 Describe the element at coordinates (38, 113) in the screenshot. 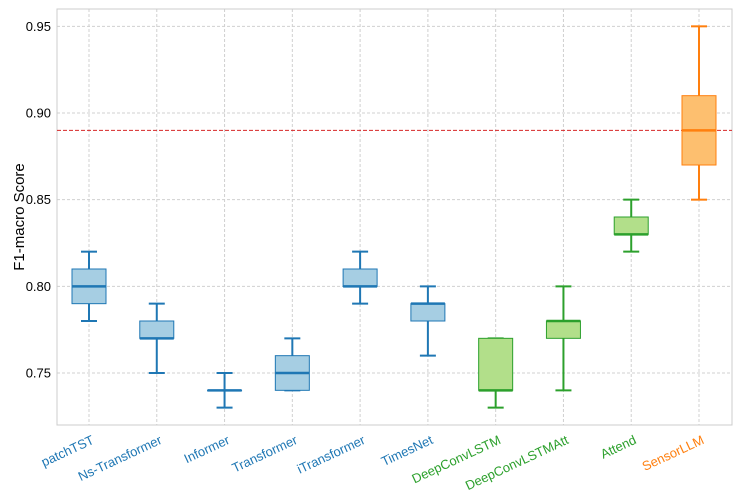

I see `y-tick-label: 0.90` at that location.